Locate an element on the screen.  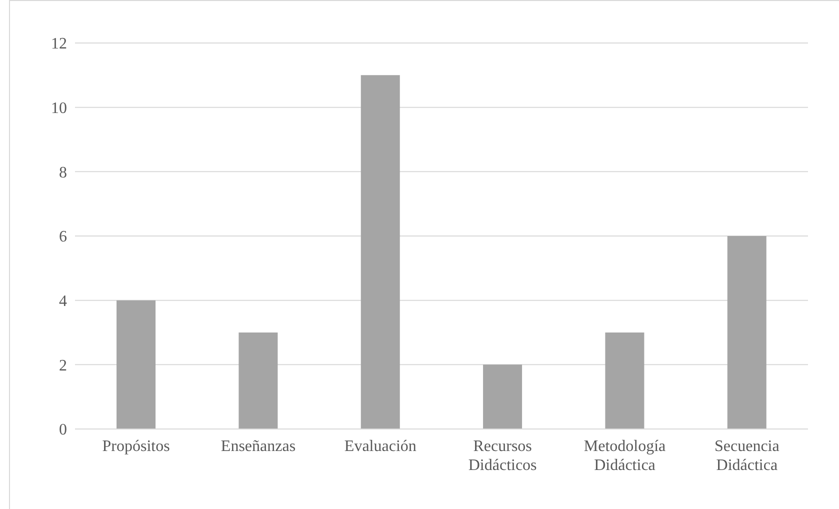
x-tick-label: Secuencia Didáctica is located at coordinates (747, 456).